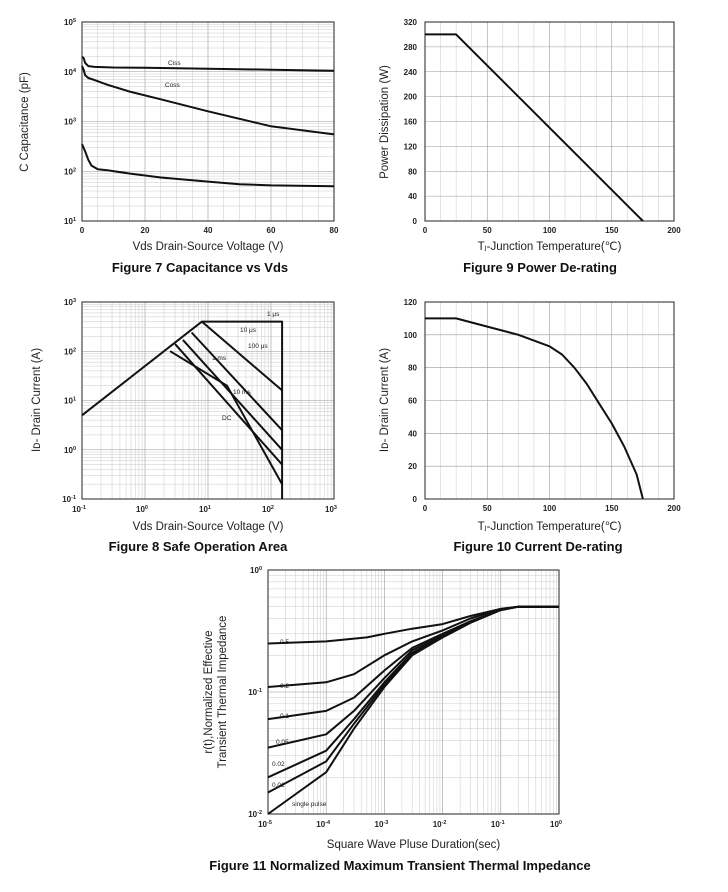 Image resolution: width=728 pixels, height=892 pixels. I want to click on curve-label: 100 μs, so click(258, 346).